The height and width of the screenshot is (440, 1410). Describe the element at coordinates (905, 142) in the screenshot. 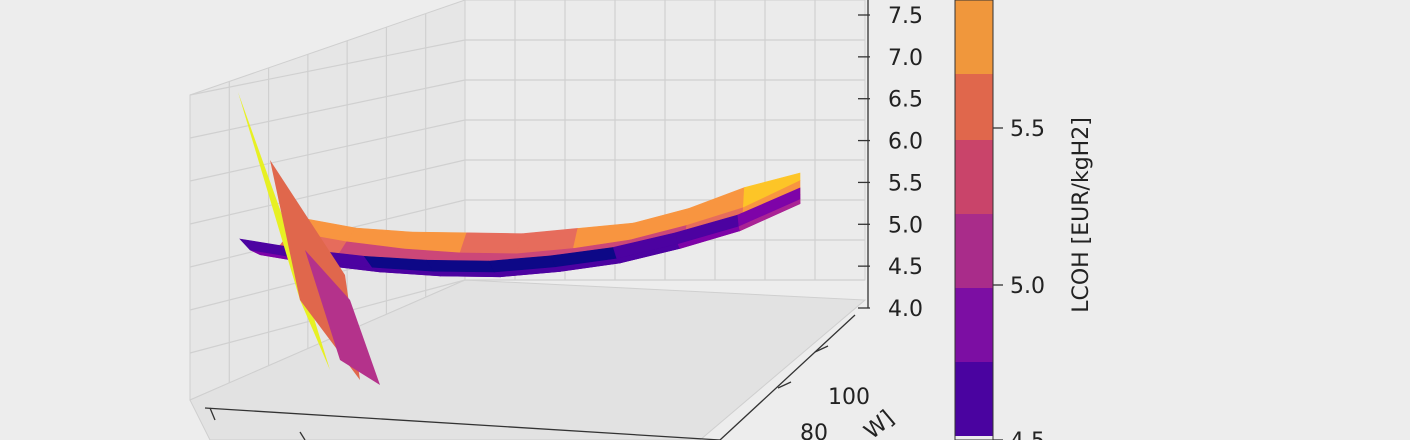

I see `z-tick-label: 6.0` at that location.